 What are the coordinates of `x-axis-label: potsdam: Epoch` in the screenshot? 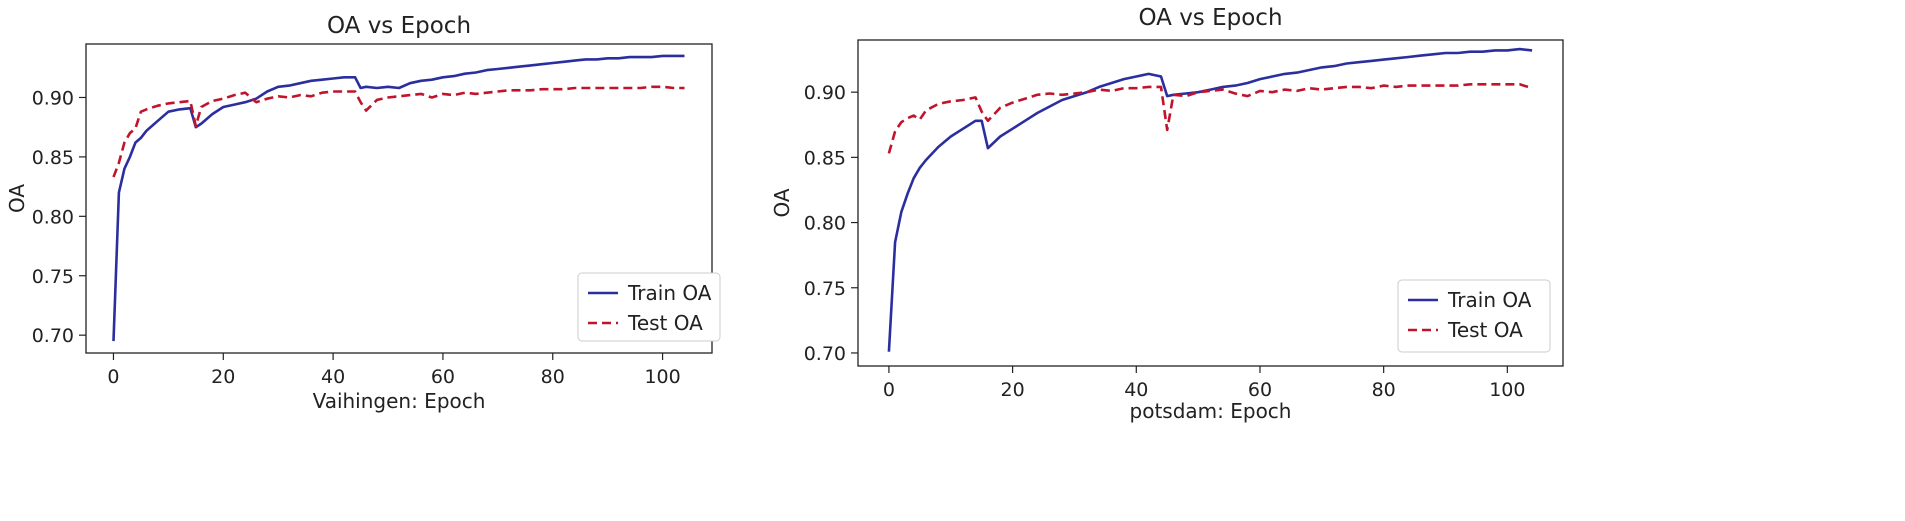 It's located at (1211, 411).